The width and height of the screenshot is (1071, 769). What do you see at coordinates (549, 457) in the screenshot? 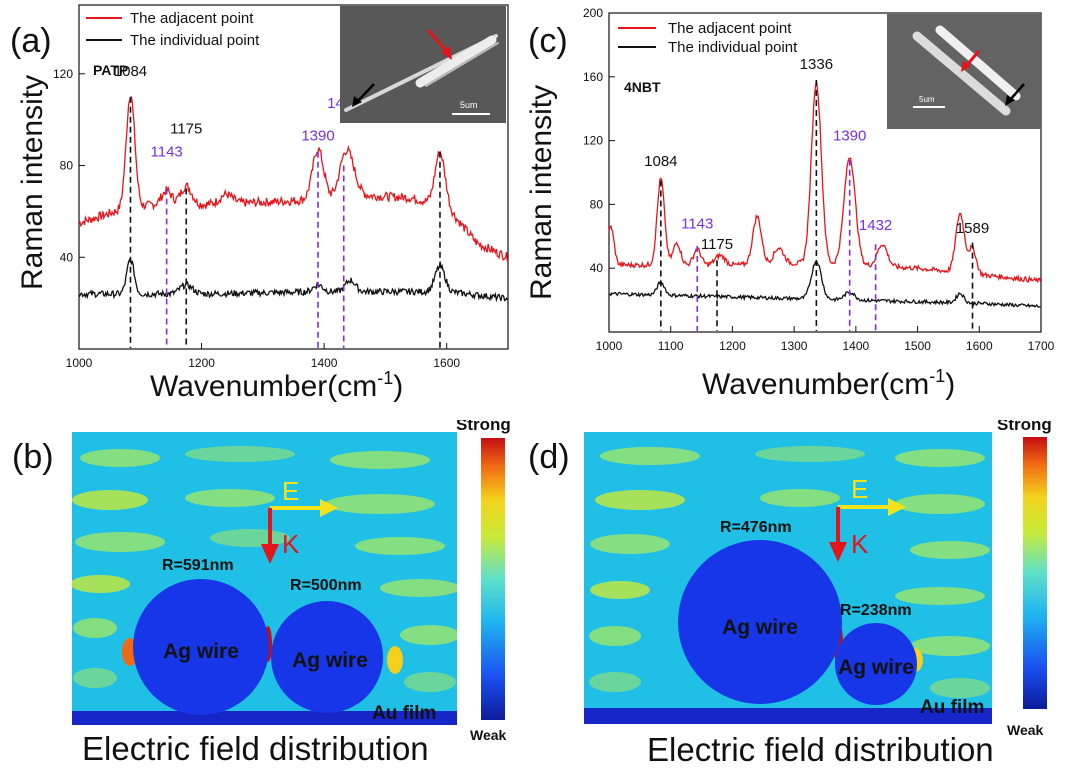
I see `panel-label-d: (d)` at bounding box center [549, 457].